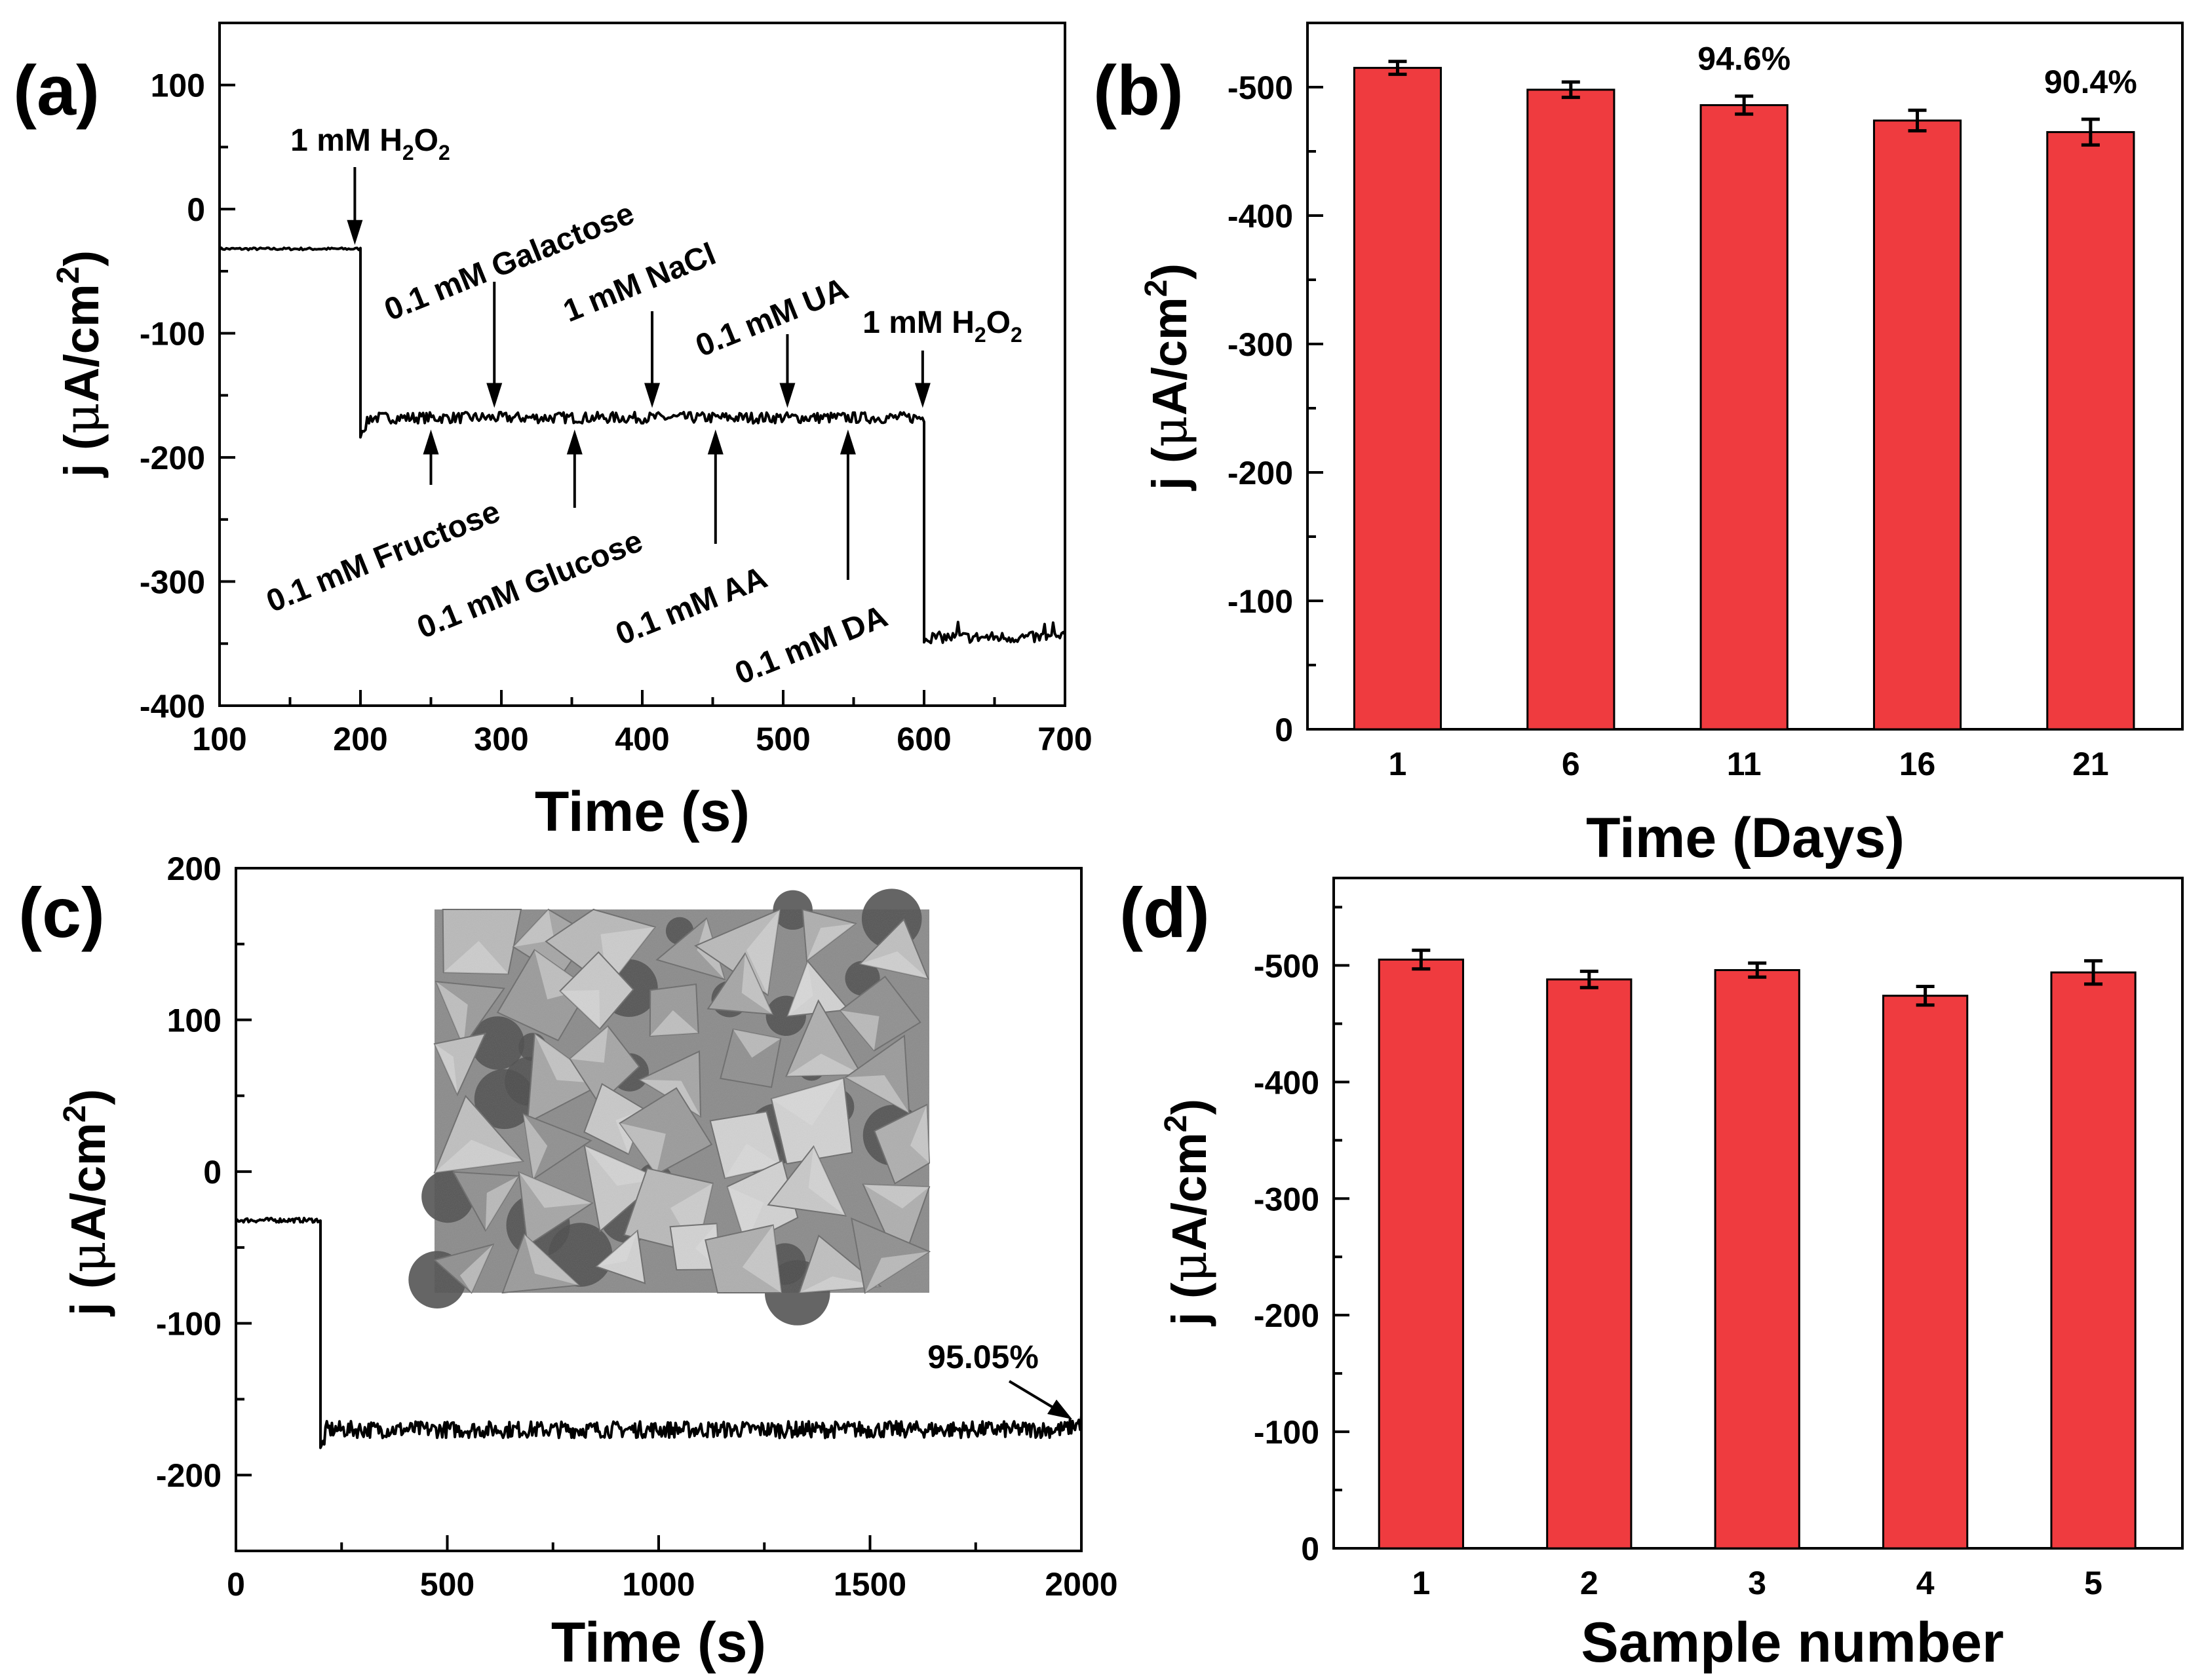 The image size is (2206, 1680). What do you see at coordinates (178, 85) in the screenshot?
I see `chart-a-ytick-label: 100` at bounding box center [178, 85].